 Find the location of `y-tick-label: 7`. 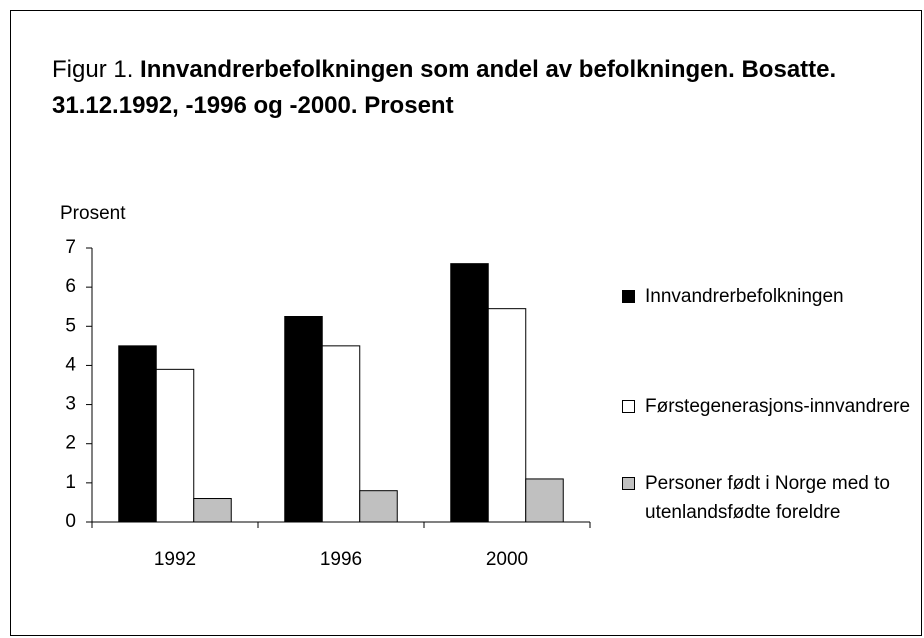

y-tick-label: 7 is located at coordinates (70, 247).